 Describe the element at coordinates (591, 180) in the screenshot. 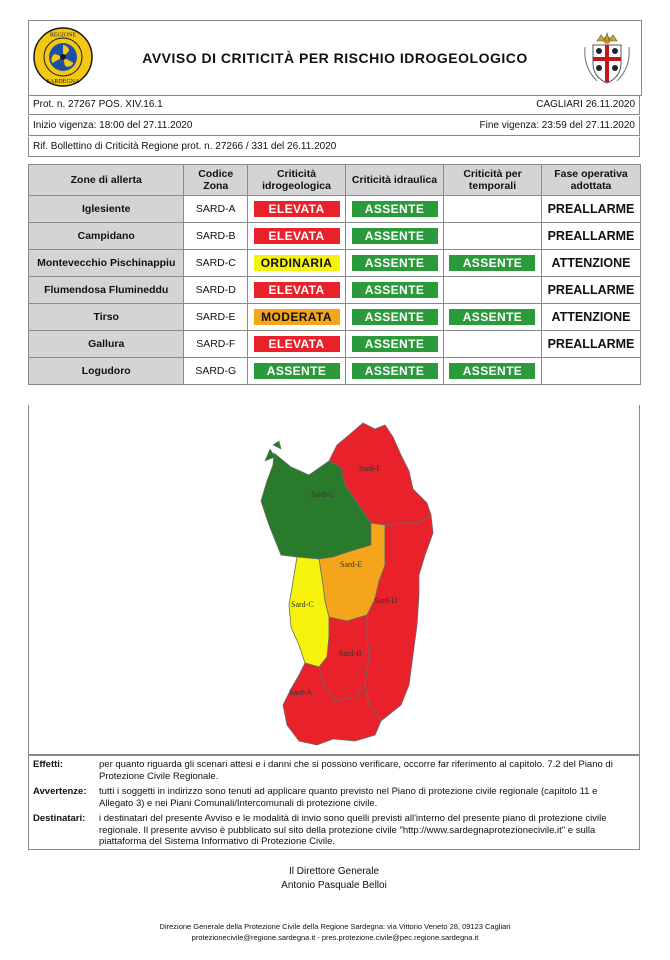

I see `header-fase: Fase operativa adottata` at that location.